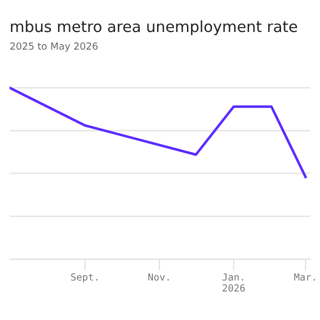 The height and width of the screenshot is (320, 320). I want to click on x-tick-label: Nov., so click(158, 277).